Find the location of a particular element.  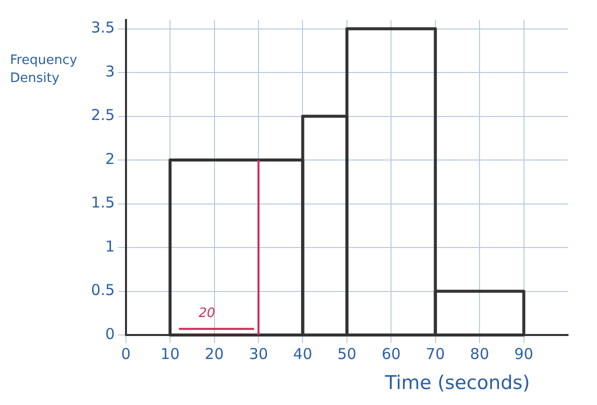

x-tick-label: 10 is located at coordinates (170, 353).